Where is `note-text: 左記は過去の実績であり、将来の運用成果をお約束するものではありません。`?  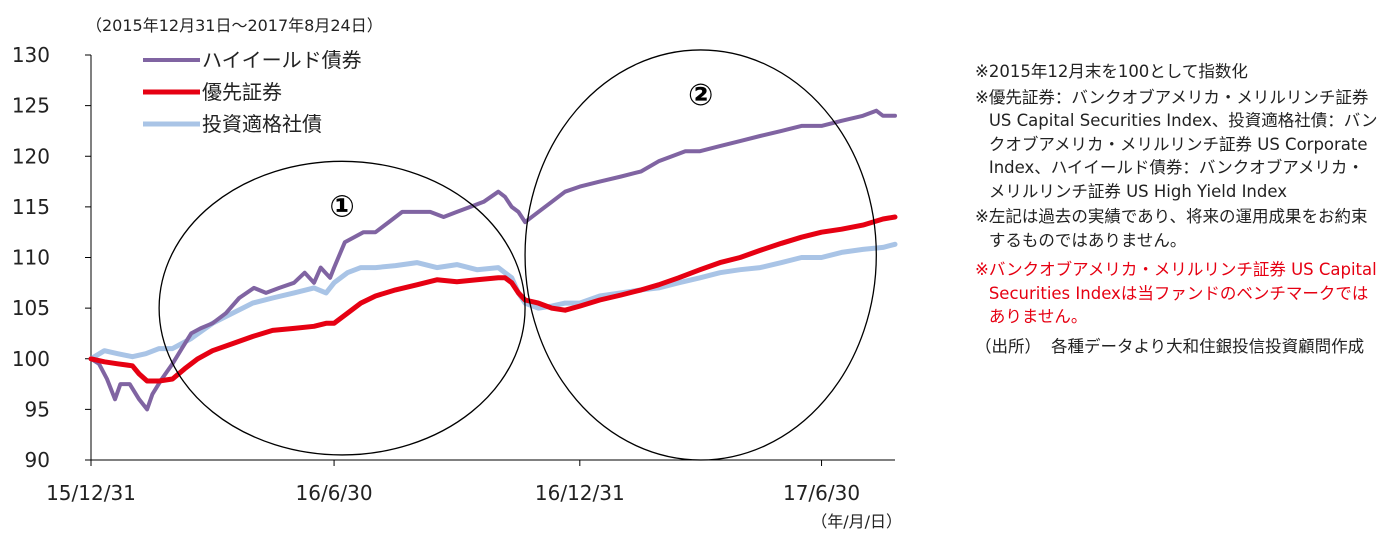
note-text: 左記は過去の実績であり、将来の運用成果をお約束するものではありません。 is located at coordinates (1178, 228).